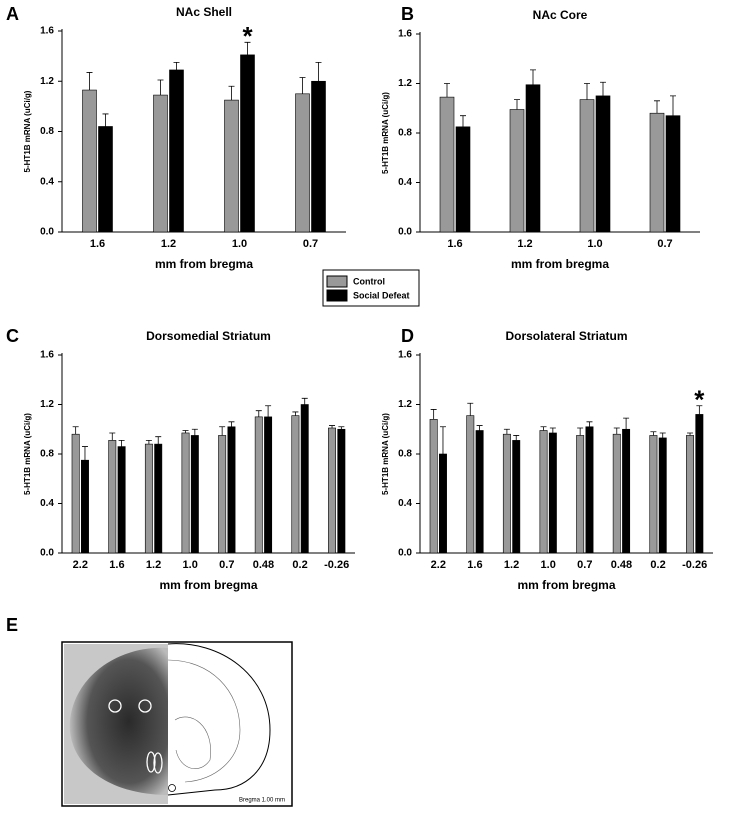  Describe the element at coordinates (12, 336) in the screenshot. I see `panel-letter: C` at that location.